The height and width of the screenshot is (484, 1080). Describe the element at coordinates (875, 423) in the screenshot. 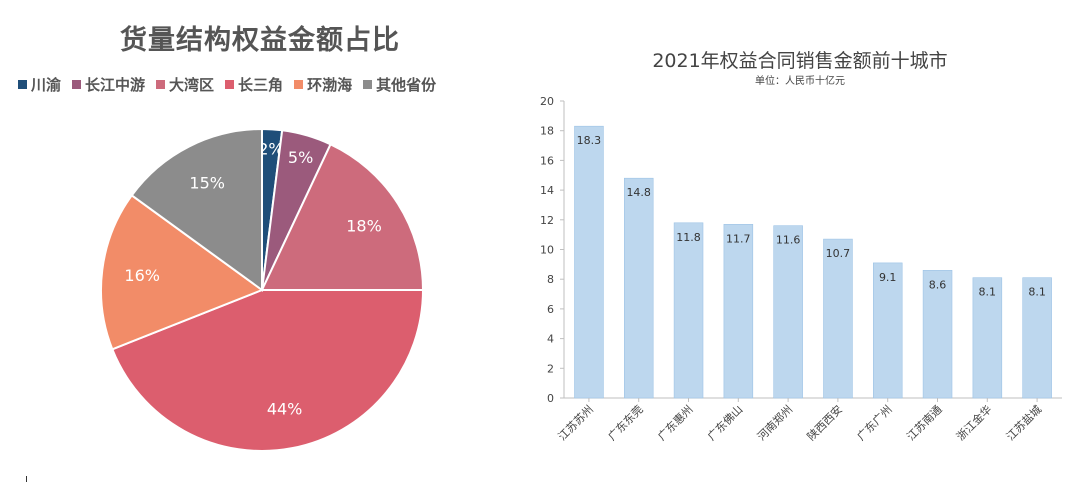

I see `x-tick-label: 广东广州` at that location.